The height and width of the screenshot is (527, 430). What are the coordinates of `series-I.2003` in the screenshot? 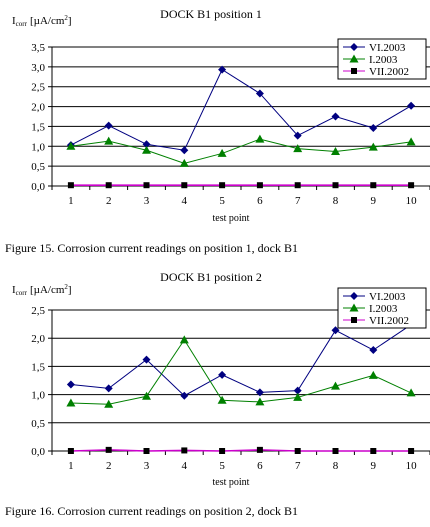 It's located at (241, 371).